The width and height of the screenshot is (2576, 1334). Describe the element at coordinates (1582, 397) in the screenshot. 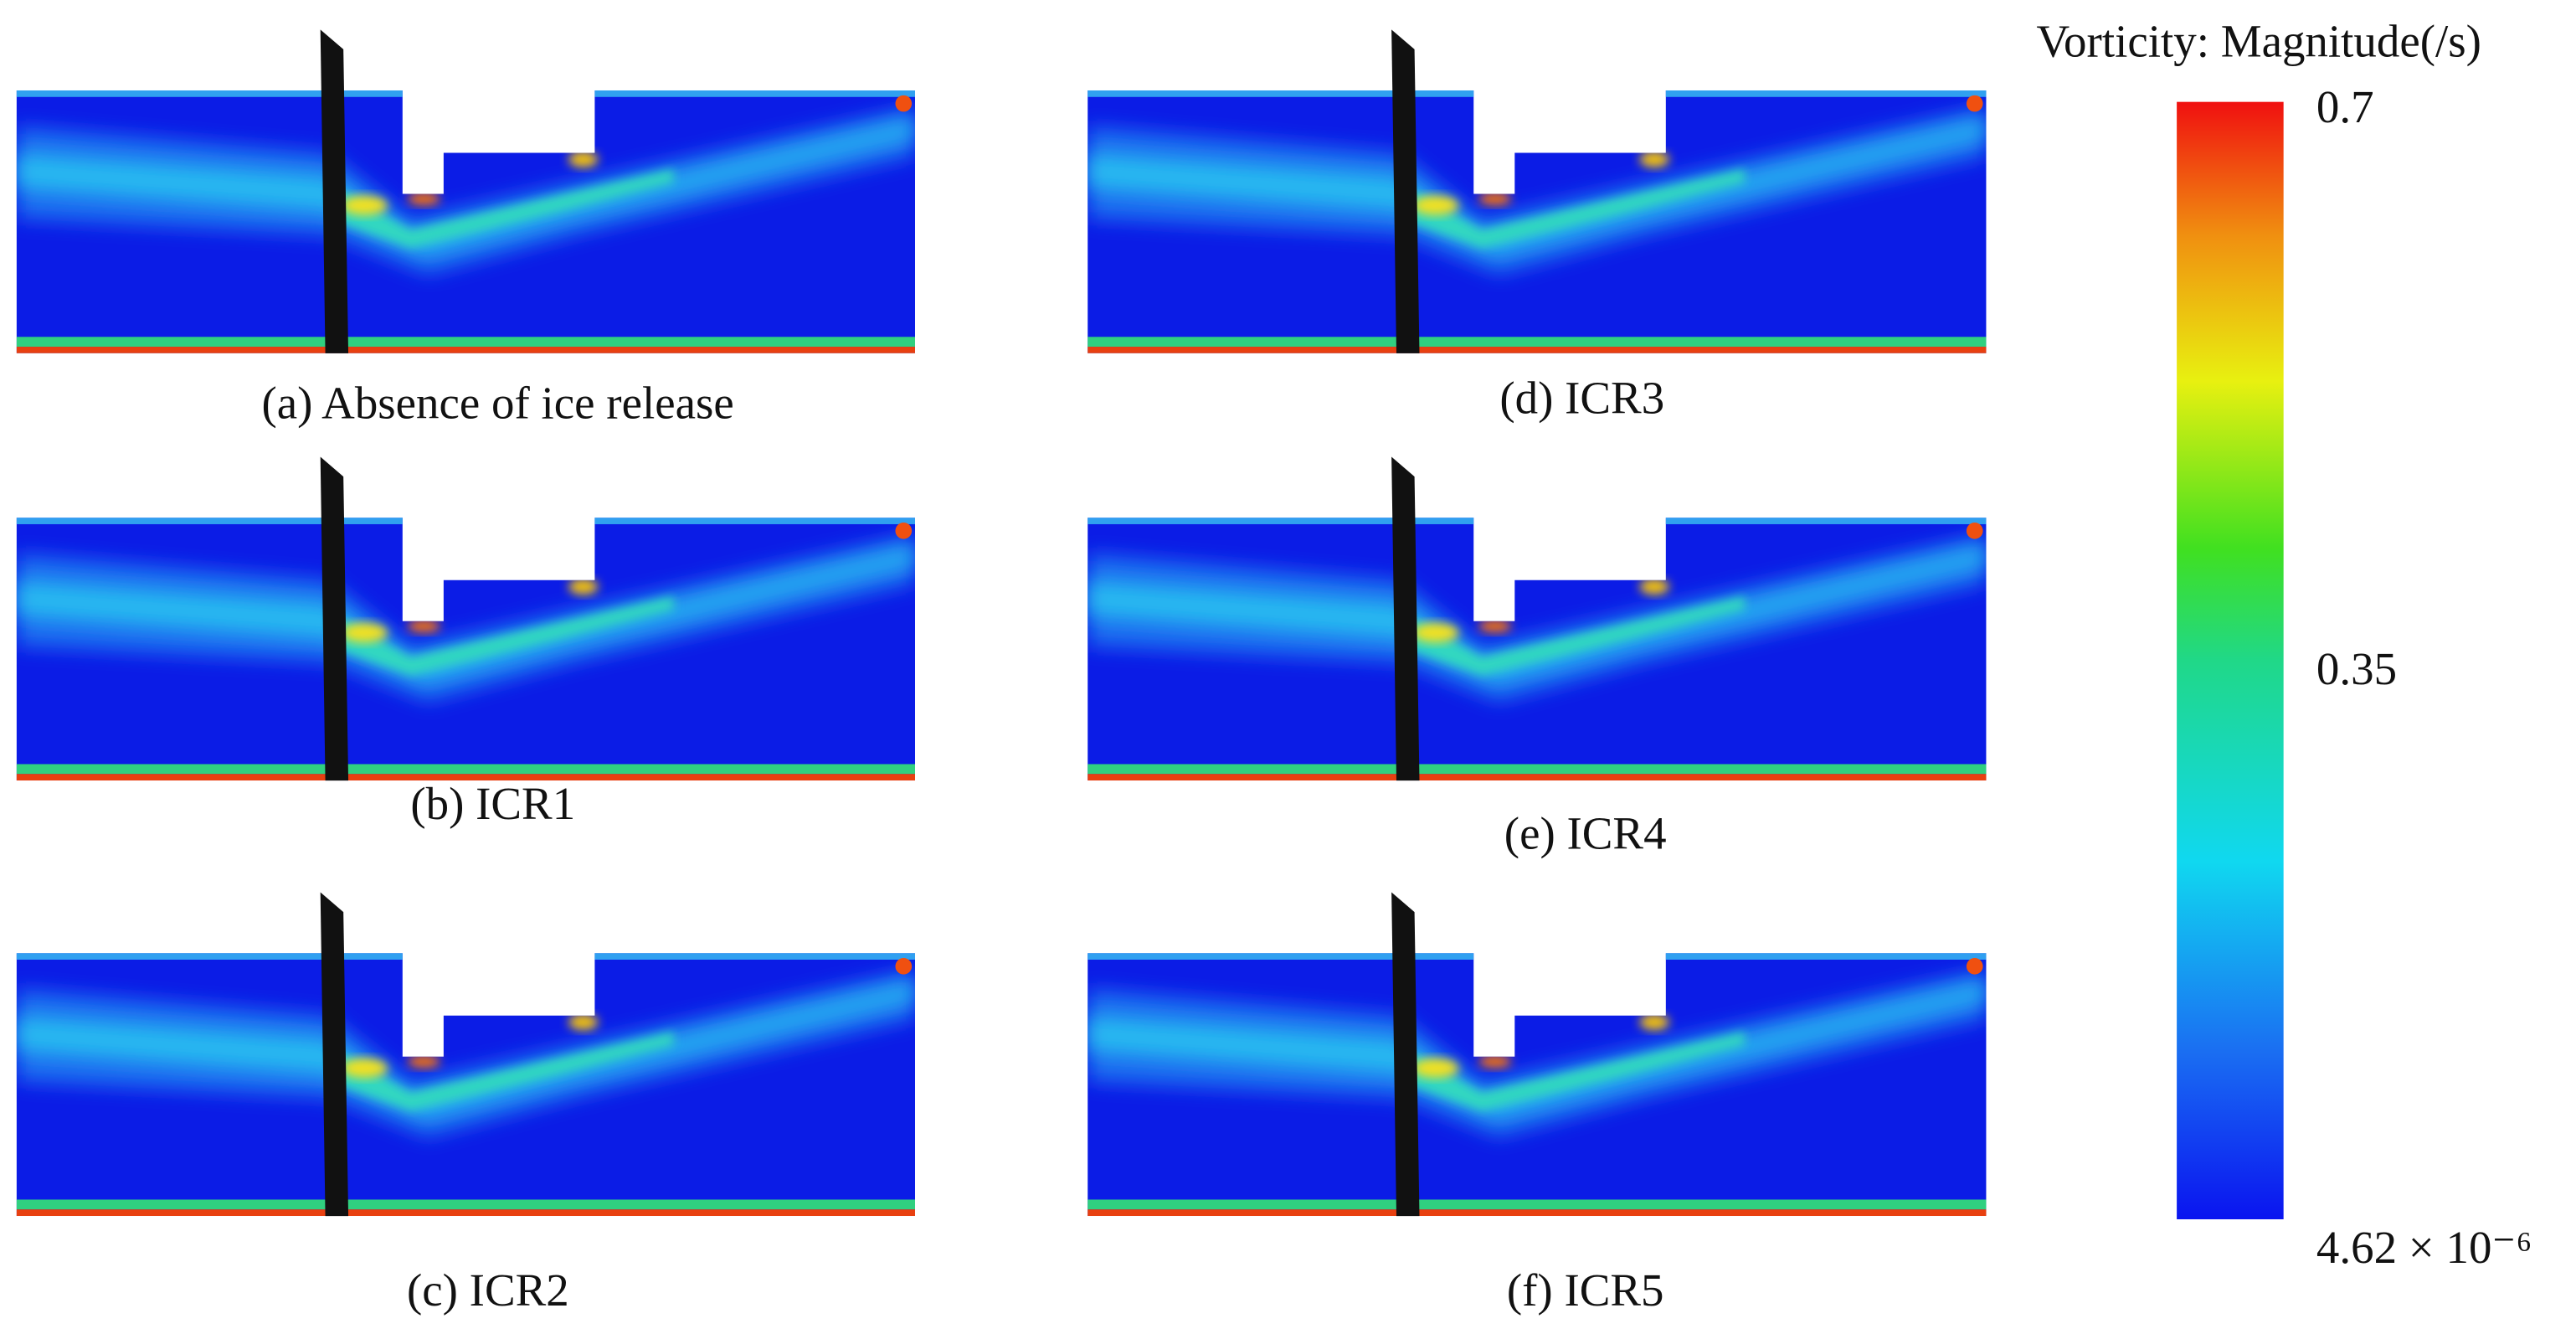

I see `panel-caption: (d) ICR3` at that location.